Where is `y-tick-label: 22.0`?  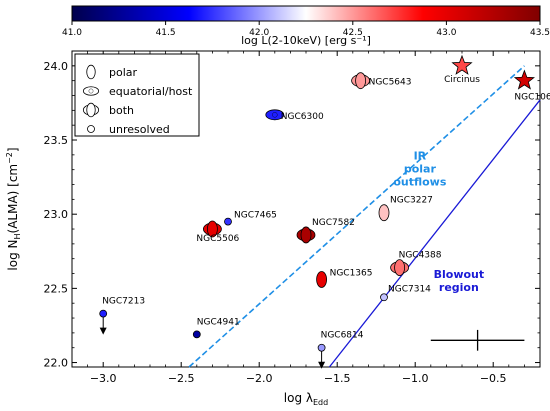
y-tick-label: 22.0 is located at coordinates (56, 363).